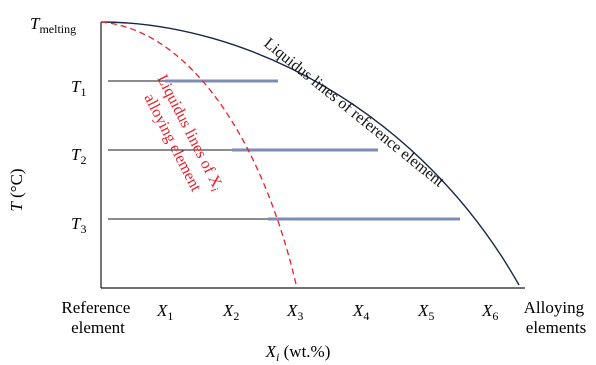 Image resolution: width=596 pixels, height=365 pixels. Describe the element at coordinates (97, 317) in the screenshot. I see `xlabel-reference-element: Reference element` at that location.